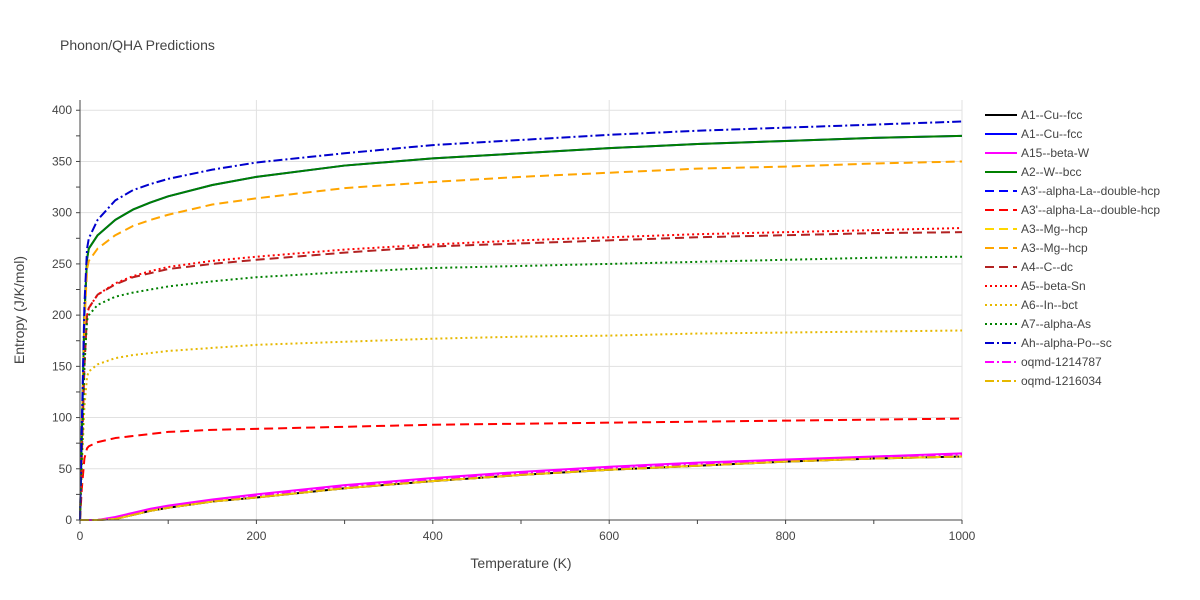  I want to click on legend-item: A2--W--bcc, so click(1033, 172).